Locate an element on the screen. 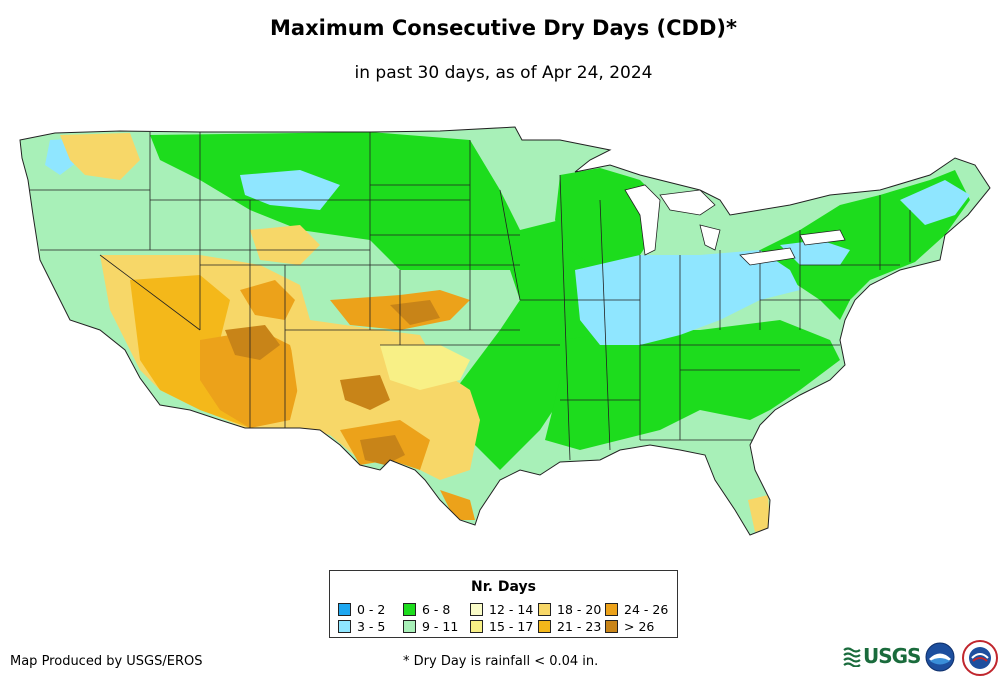  legend-item: 3 - 5 is located at coordinates (361, 626).